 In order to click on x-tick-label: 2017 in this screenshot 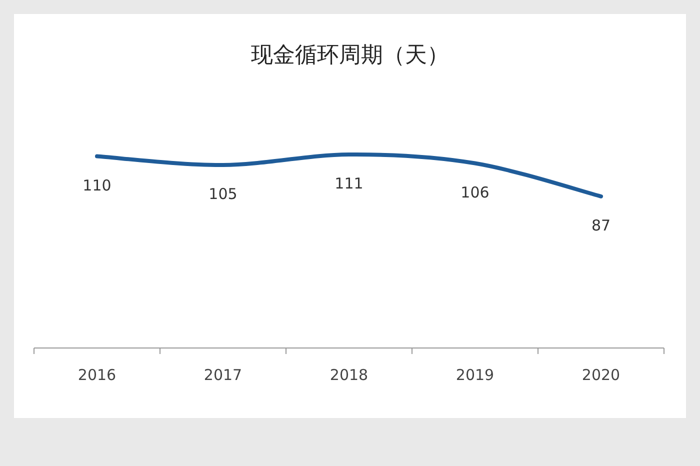, I will do `click(223, 375)`.